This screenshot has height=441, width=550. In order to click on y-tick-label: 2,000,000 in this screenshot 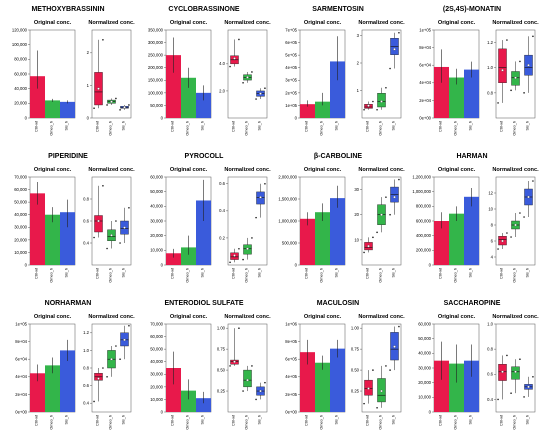, I will do `click(287, 176)`.